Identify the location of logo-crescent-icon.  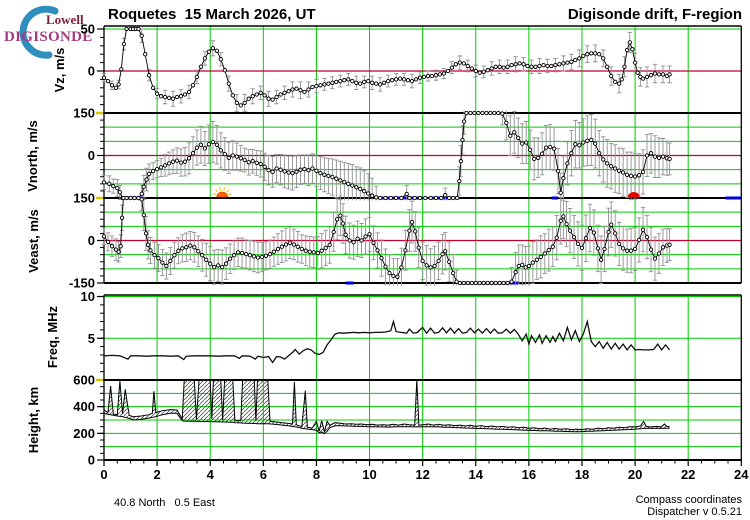
(39, 32).